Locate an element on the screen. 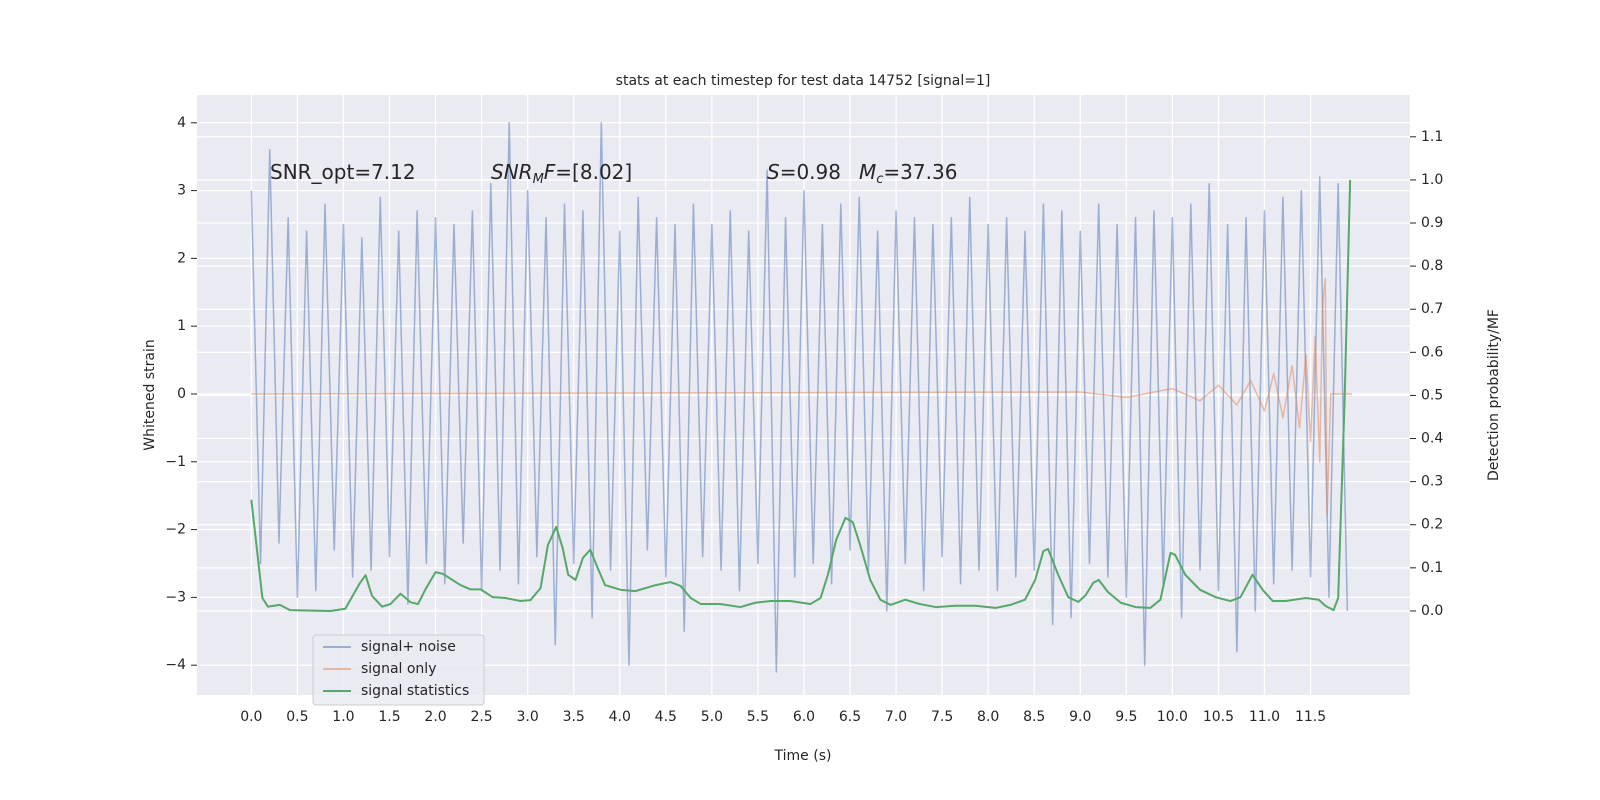 The image size is (1600, 800). x-tick-label: 3.5 is located at coordinates (574, 717).